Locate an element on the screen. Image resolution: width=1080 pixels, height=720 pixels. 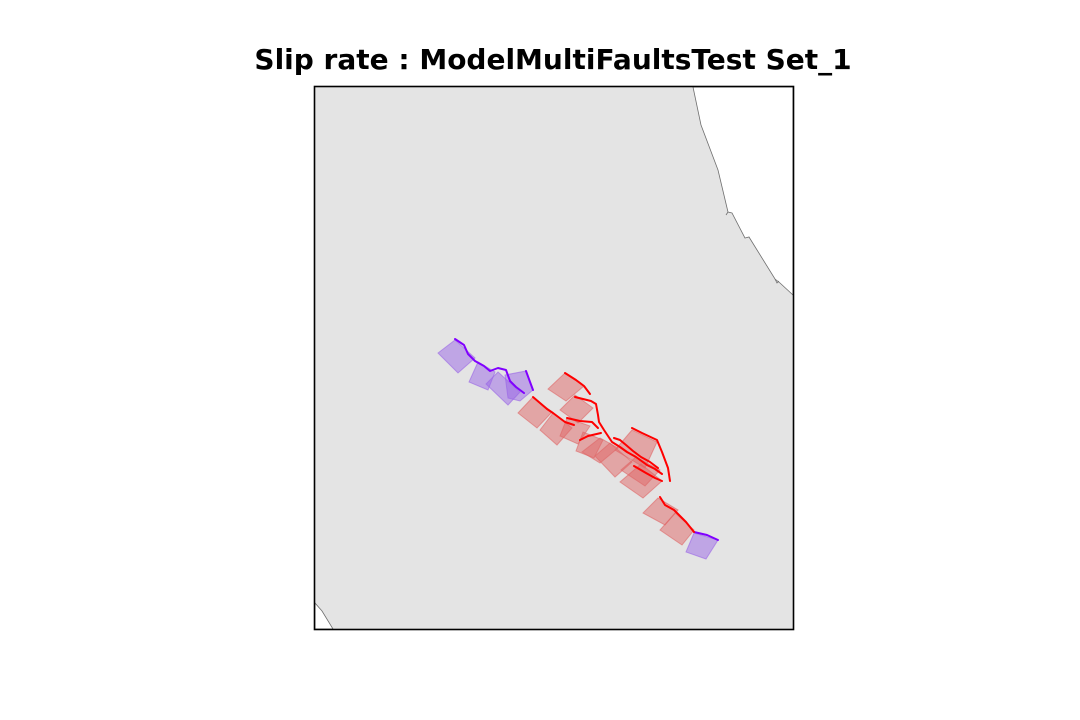
fault-traces-low-slip is located at coordinates (586, 439).